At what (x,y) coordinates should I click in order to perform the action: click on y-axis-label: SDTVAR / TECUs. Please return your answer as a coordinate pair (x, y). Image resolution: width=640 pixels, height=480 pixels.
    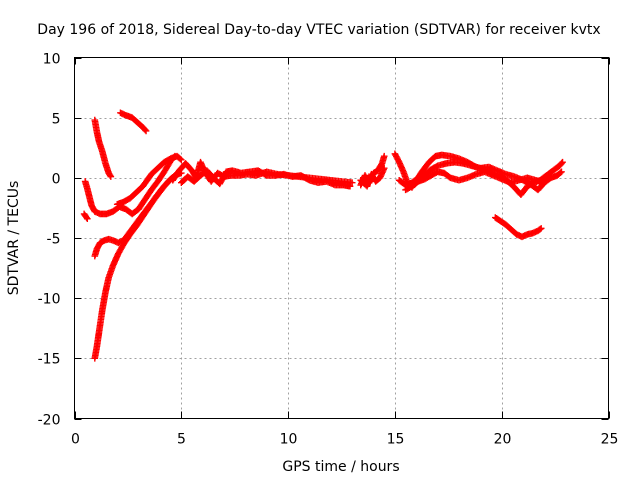
    Looking at the image, I should click on (14, 238).